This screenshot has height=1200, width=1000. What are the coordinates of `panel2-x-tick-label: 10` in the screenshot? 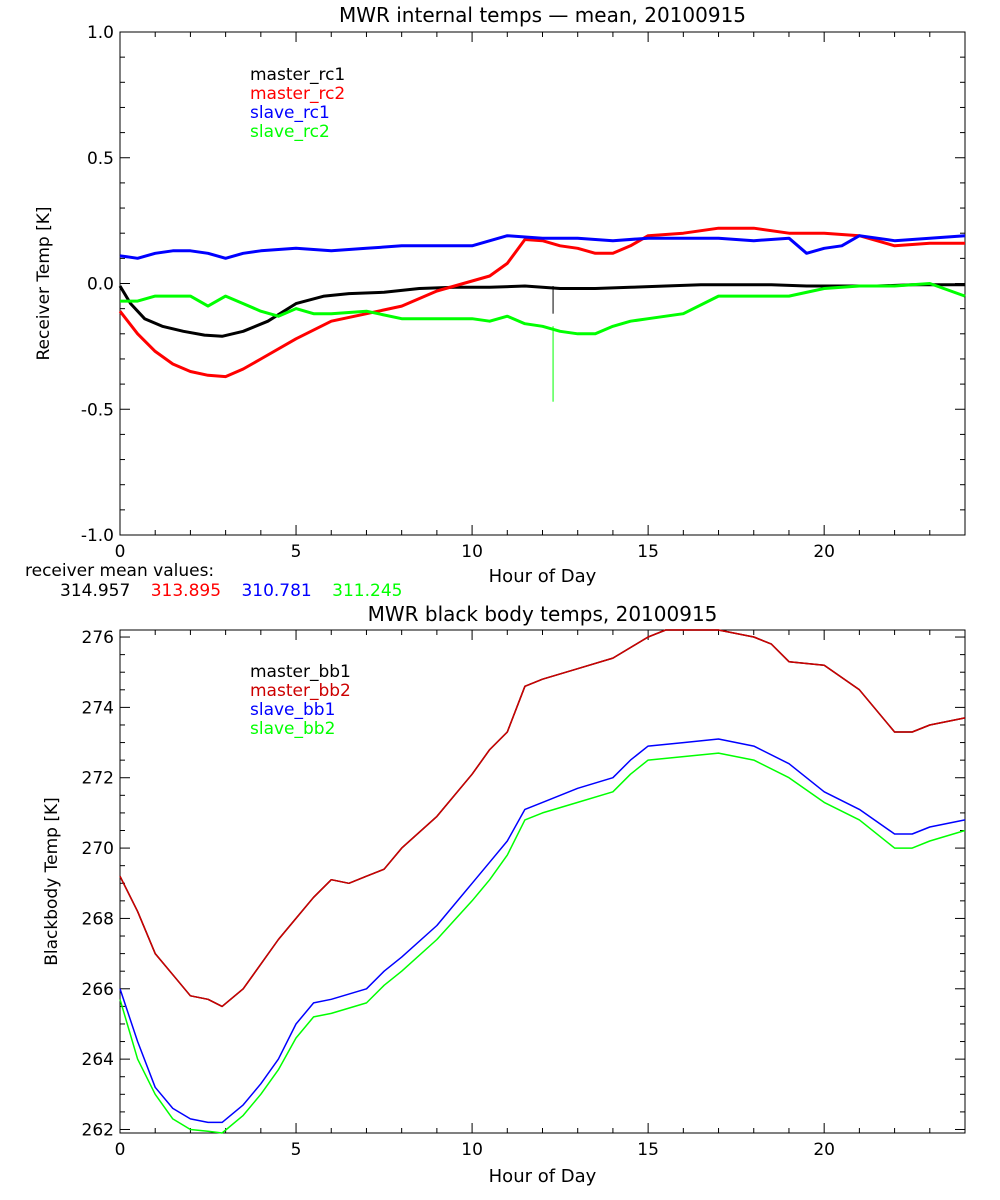 It's located at (472, 1150).